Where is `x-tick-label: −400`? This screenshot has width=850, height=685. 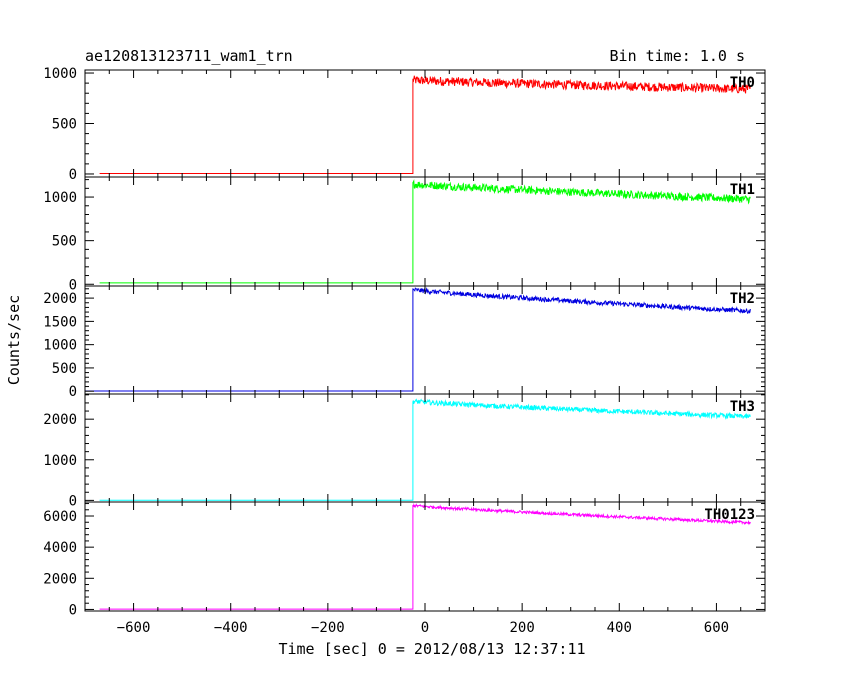 x-tick-label: −400 is located at coordinates (231, 628).